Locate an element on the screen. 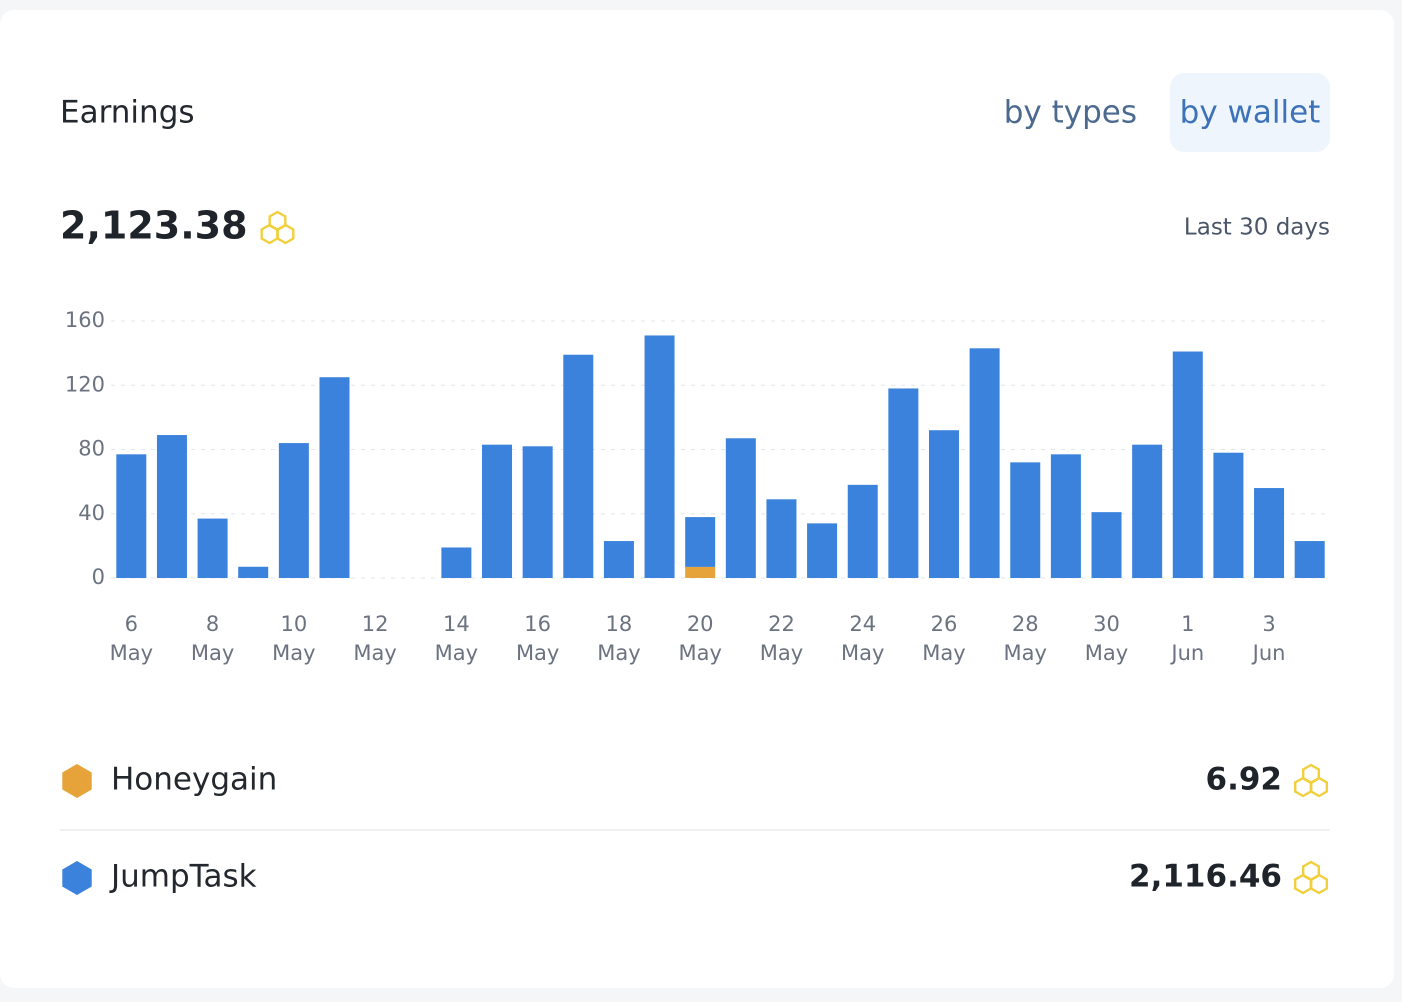 This screenshot has height=1002, width=1402. period: Last 30 days is located at coordinates (1257, 228).